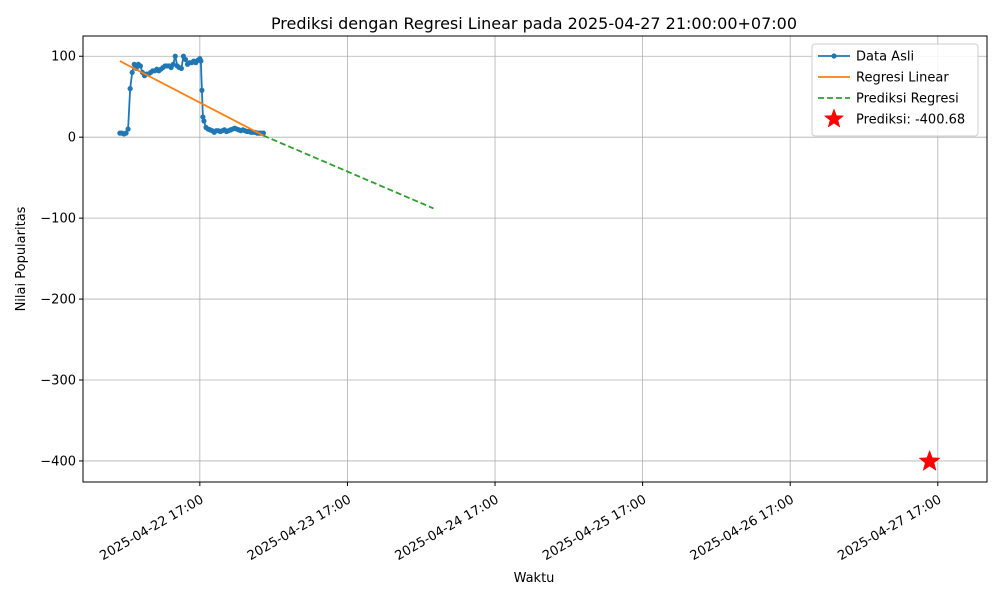 The height and width of the screenshot is (600, 1000). I want to click on y-tick-label: −200, so click(58, 300).